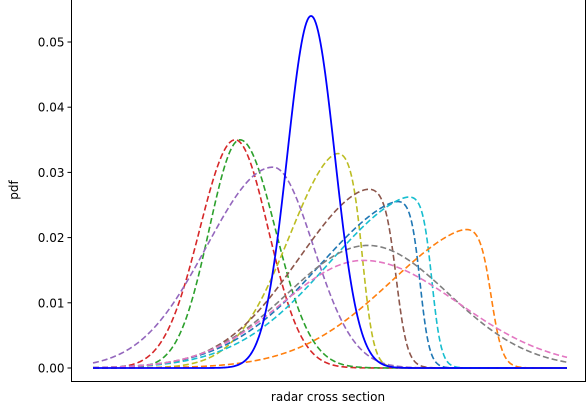  I want to click on y-tick-label: 0.03, so click(51, 173).